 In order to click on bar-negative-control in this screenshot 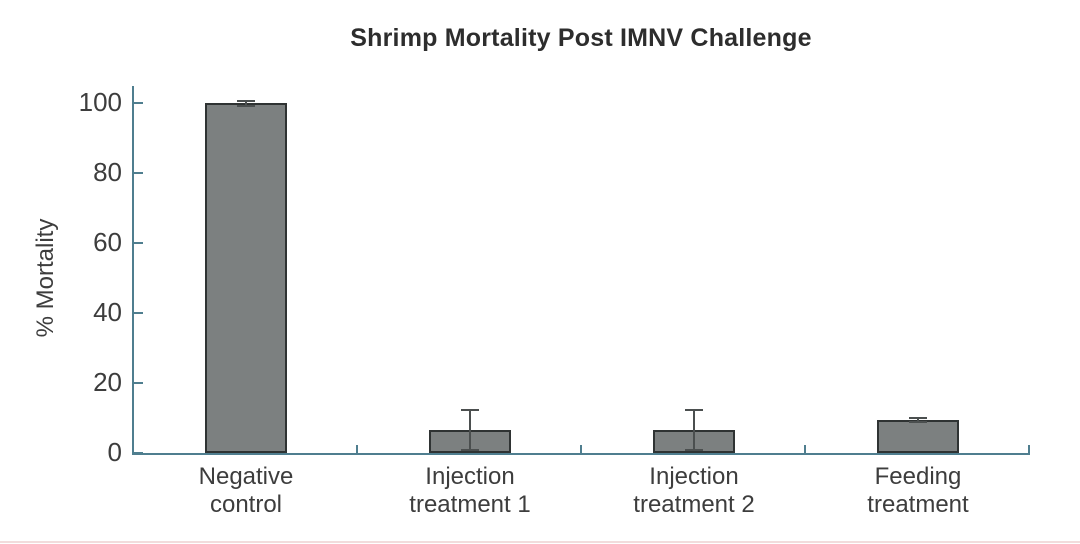, I will do `click(246, 278)`.